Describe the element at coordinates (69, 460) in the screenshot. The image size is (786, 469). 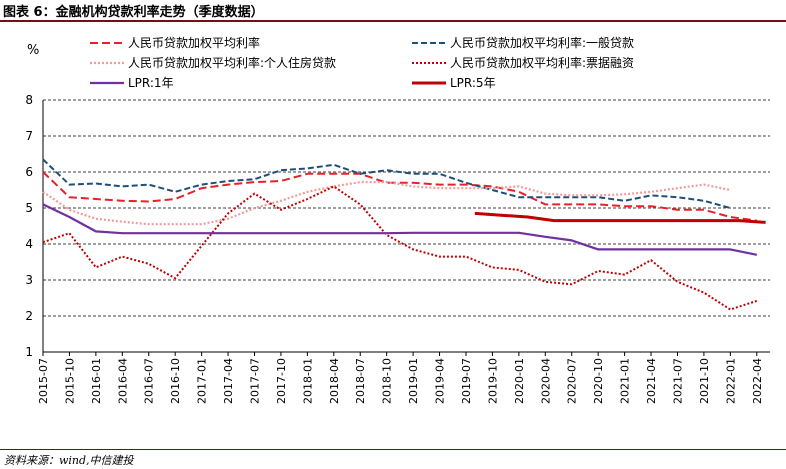
I see `source-note: 资料来源：wind,中信建投` at that location.